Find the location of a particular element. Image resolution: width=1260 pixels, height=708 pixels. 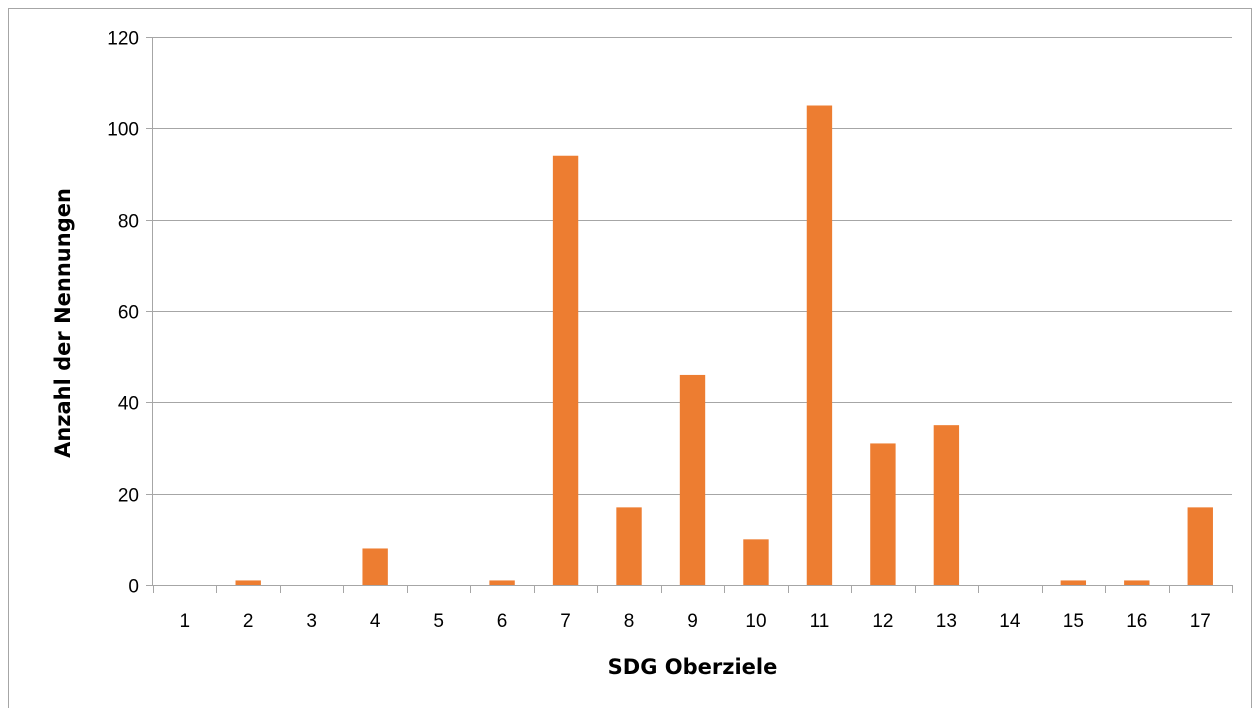

y-tick-label: 20 is located at coordinates (128, 496).